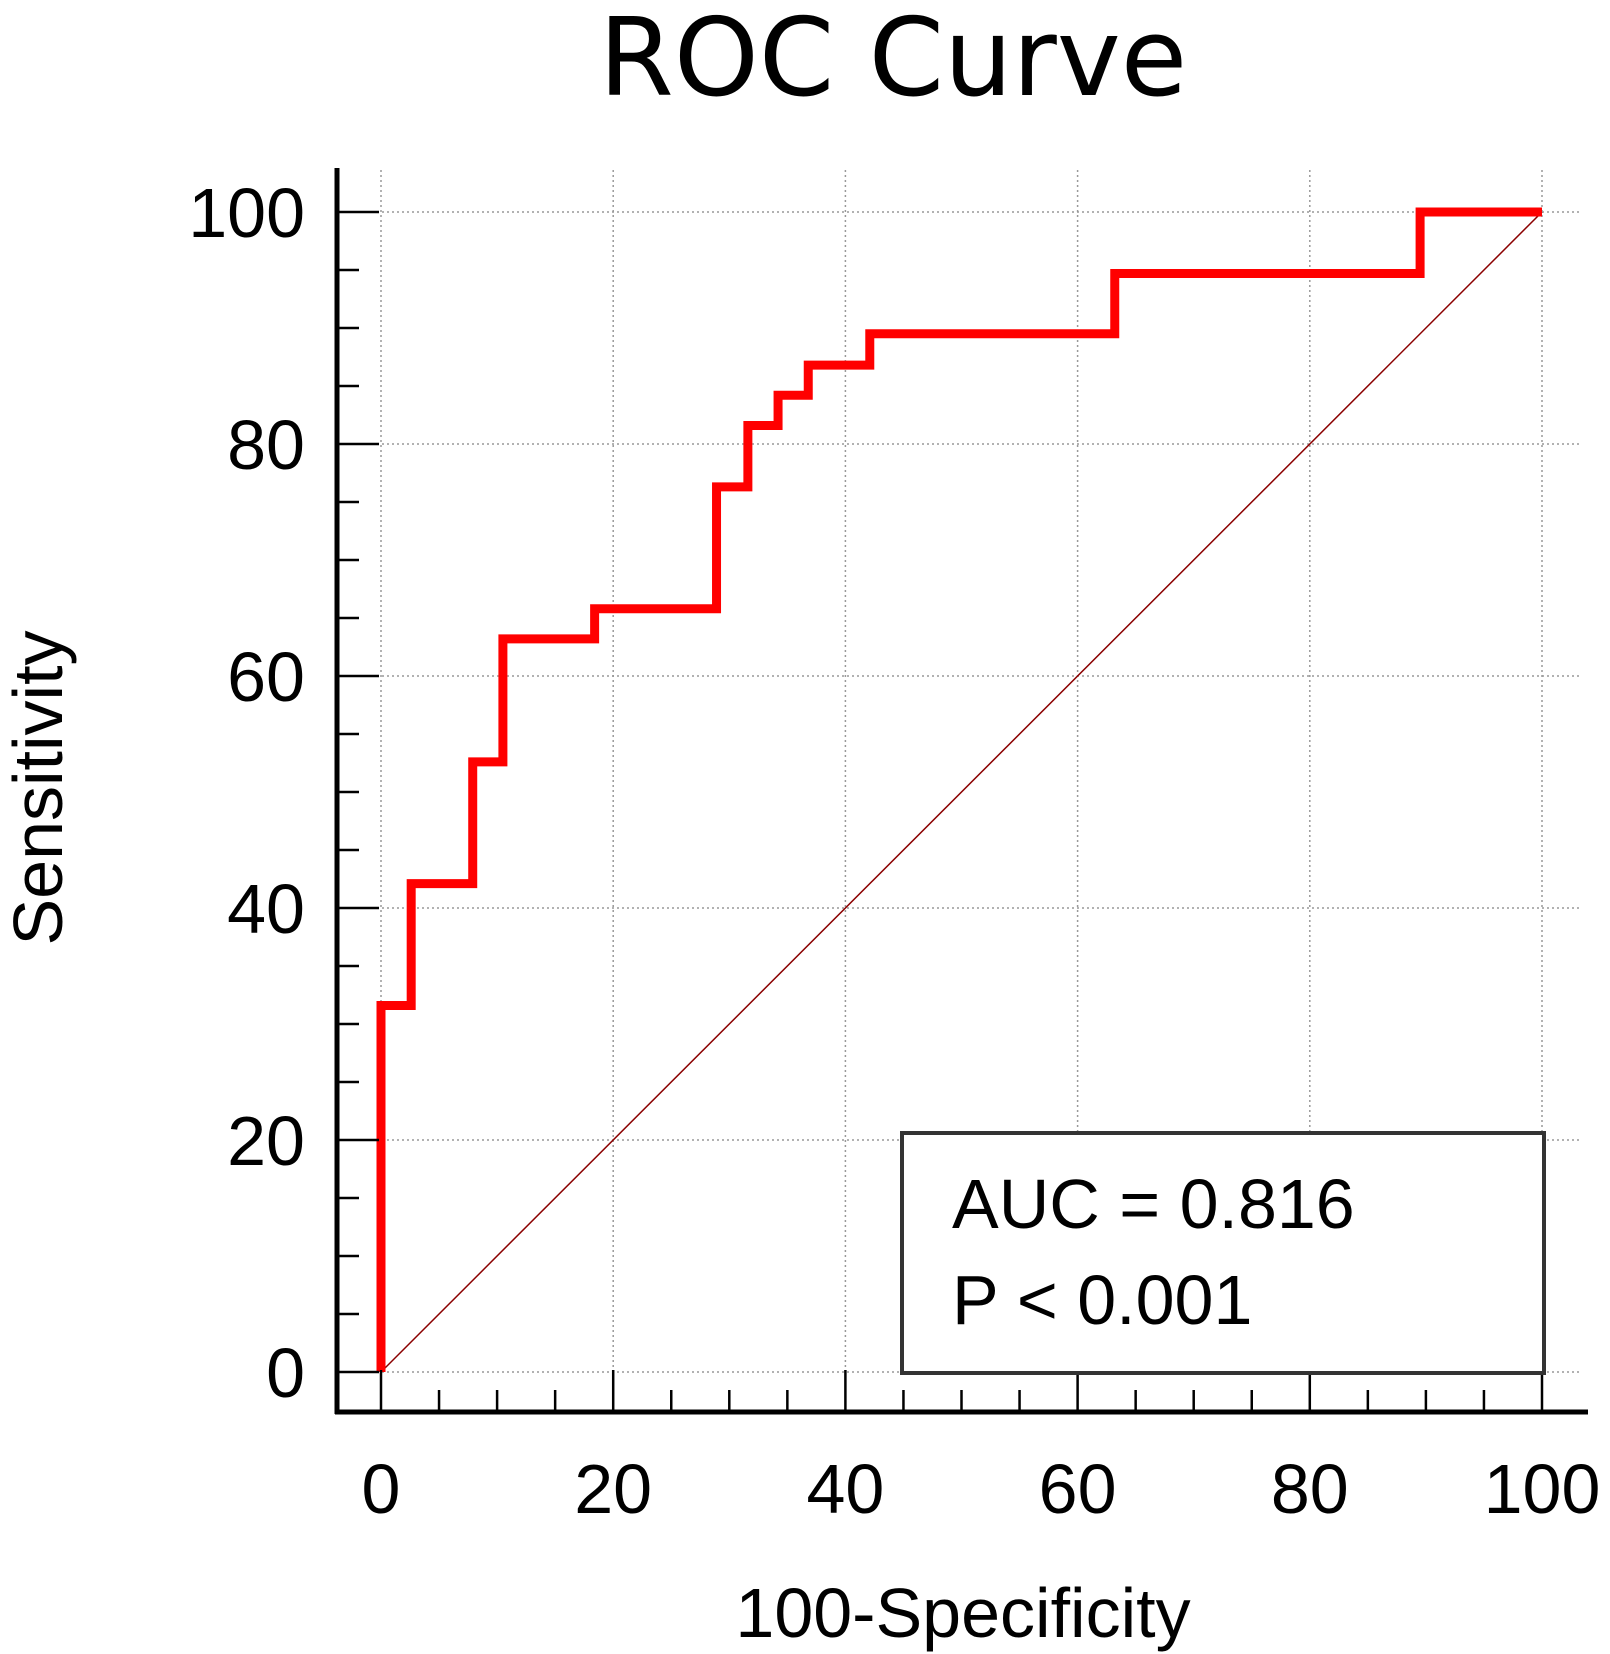 The width and height of the screenshot is (1610, 1654). Describe the element at coordinates (845, 1489) in the screenshot. I see `x-tick-label-40: 40` at that location.